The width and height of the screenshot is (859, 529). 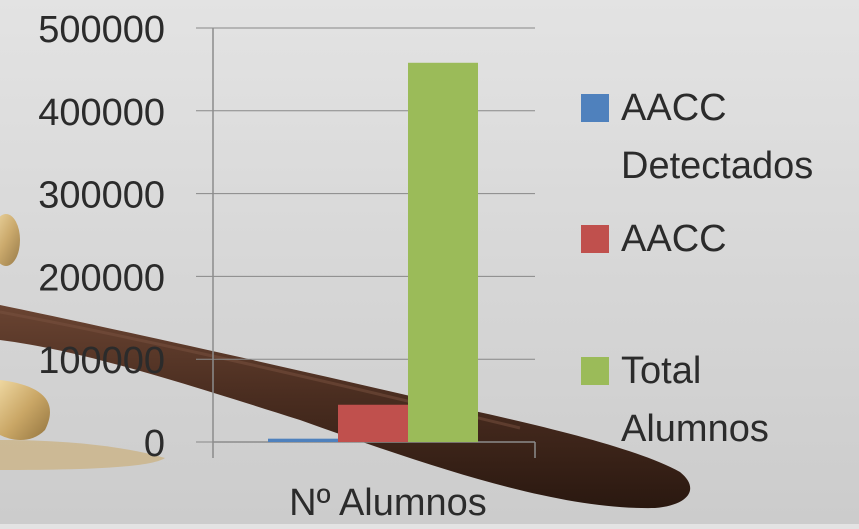 I want to click on x-axis-tick-labels: Nº Alumnos, so click(x=388, y=503).